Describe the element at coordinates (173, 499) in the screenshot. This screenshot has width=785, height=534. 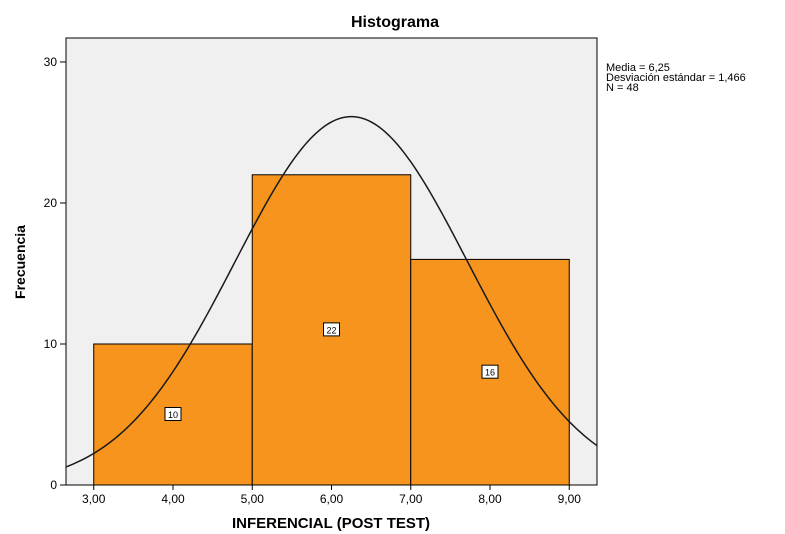
I see `x-tick-label: 4,00` at that location.